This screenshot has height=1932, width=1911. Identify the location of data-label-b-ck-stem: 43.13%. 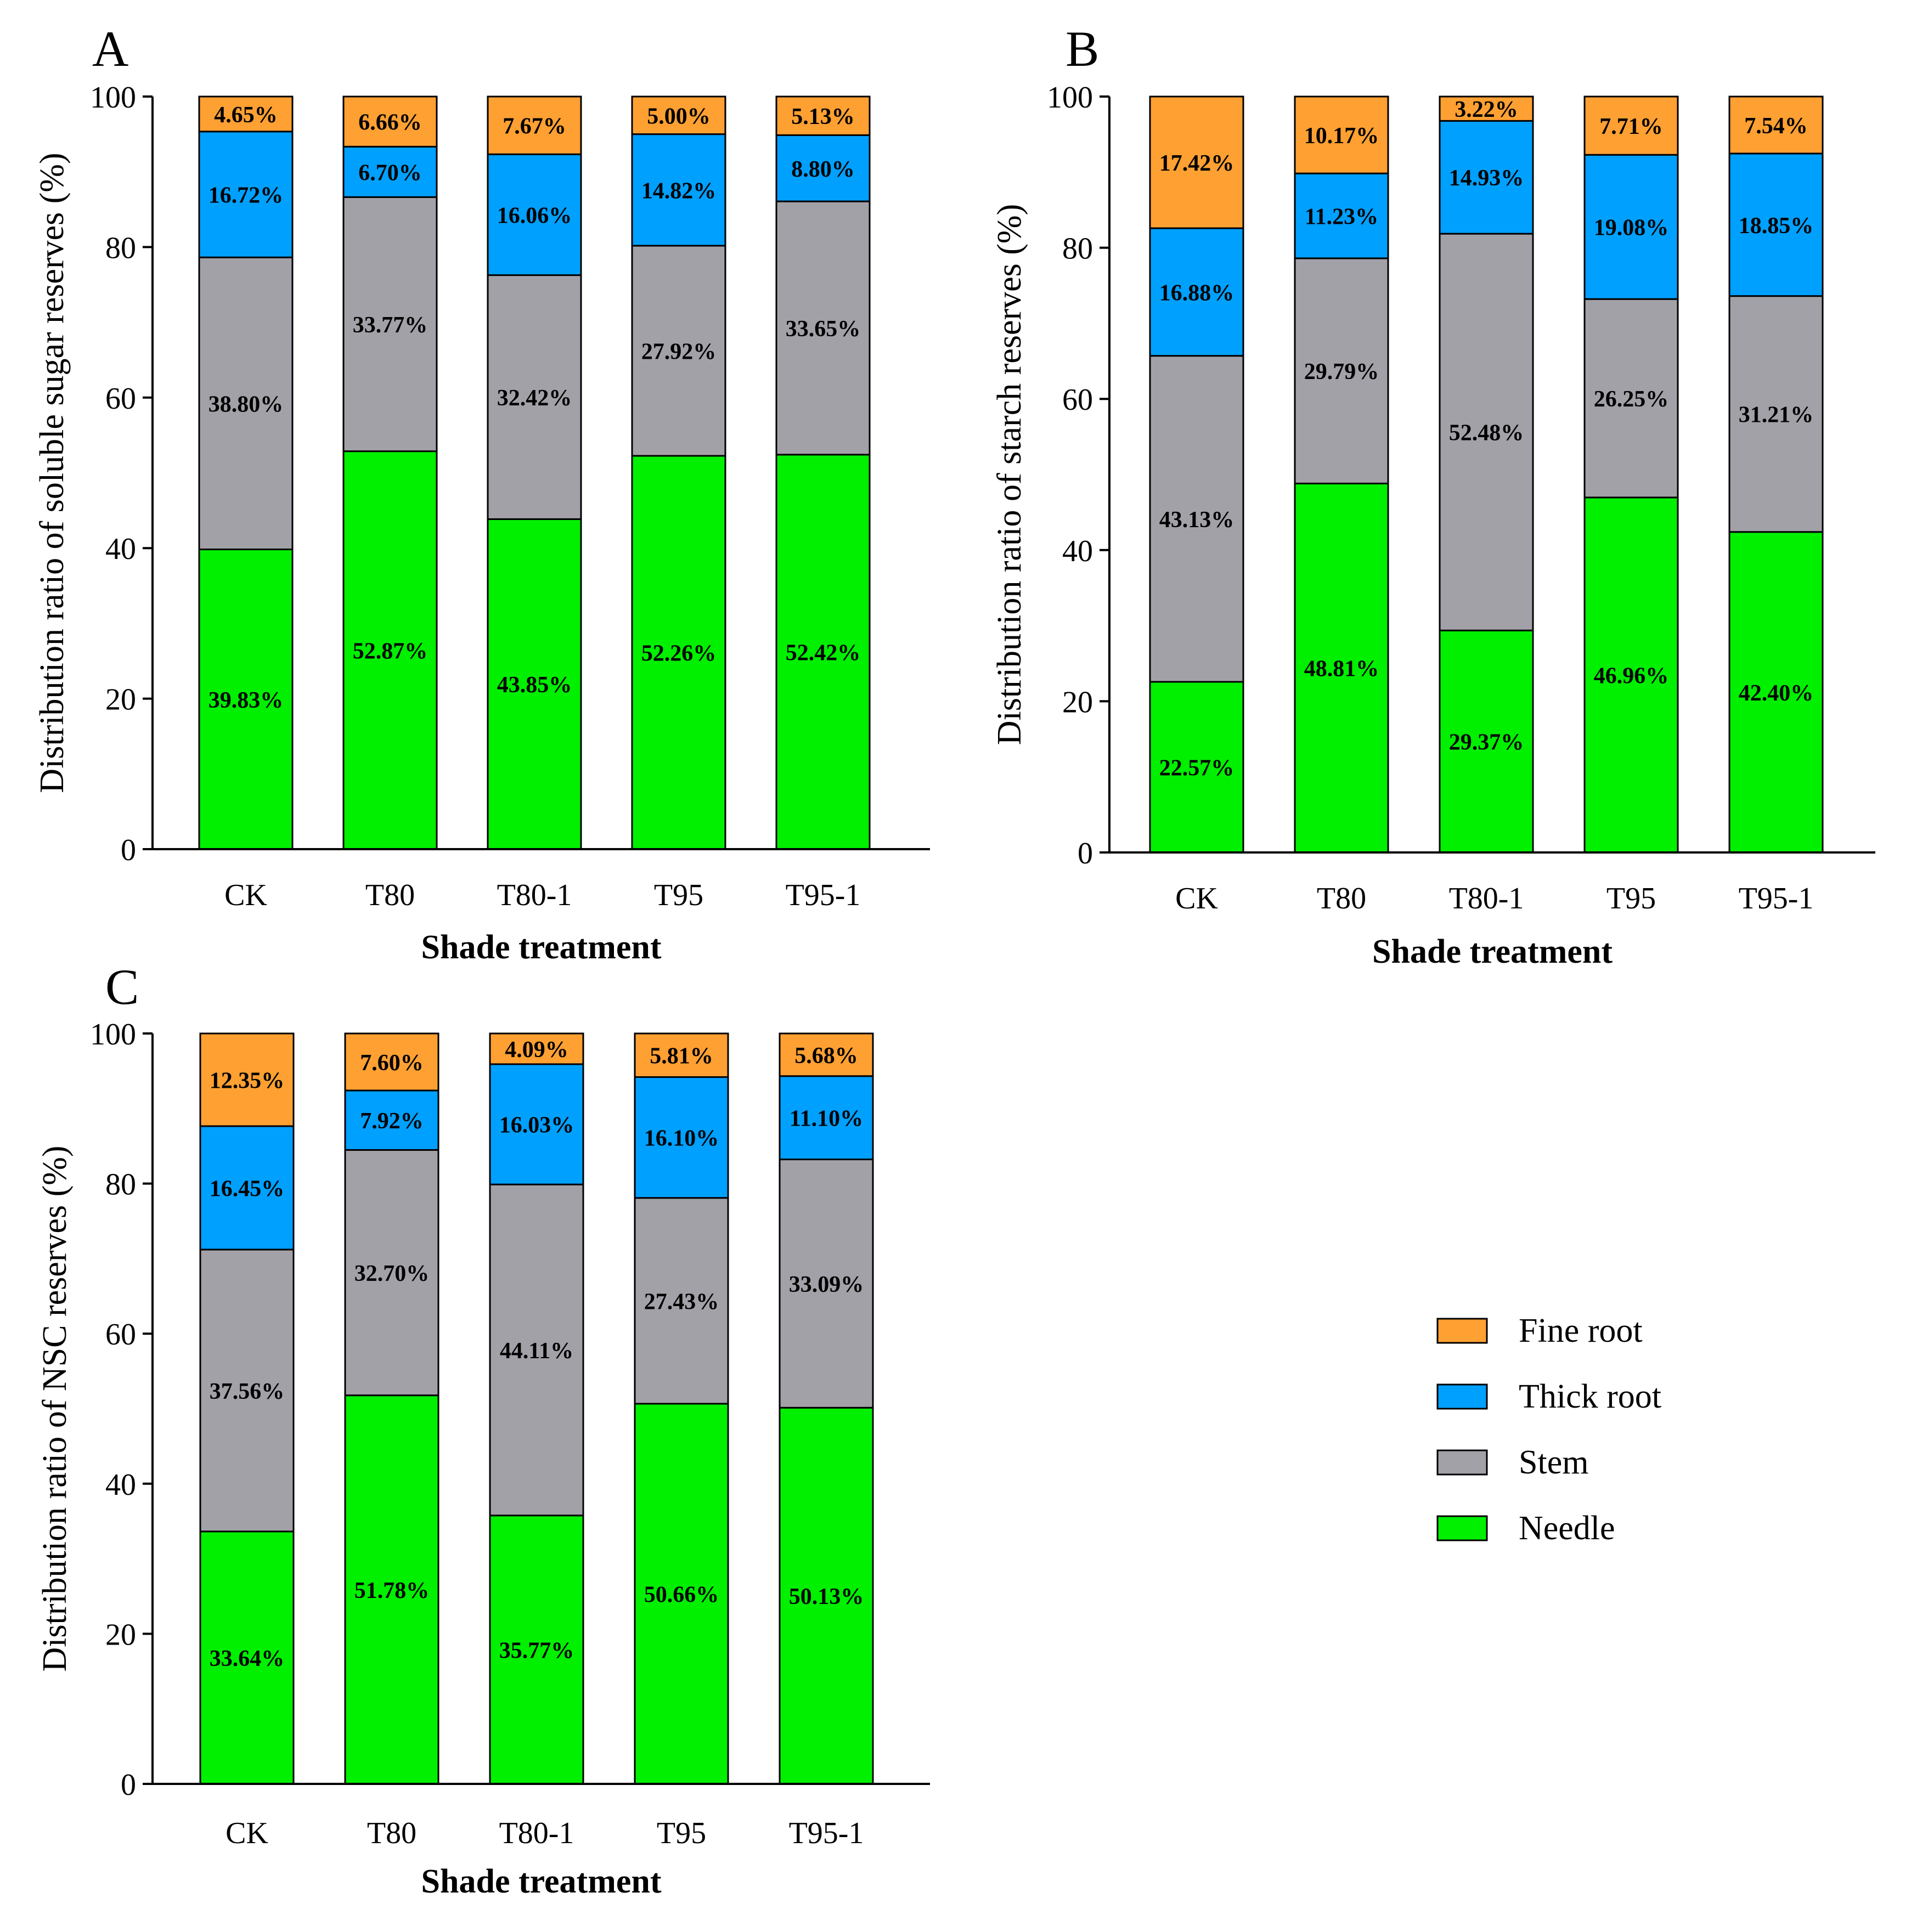
(1196, 520).